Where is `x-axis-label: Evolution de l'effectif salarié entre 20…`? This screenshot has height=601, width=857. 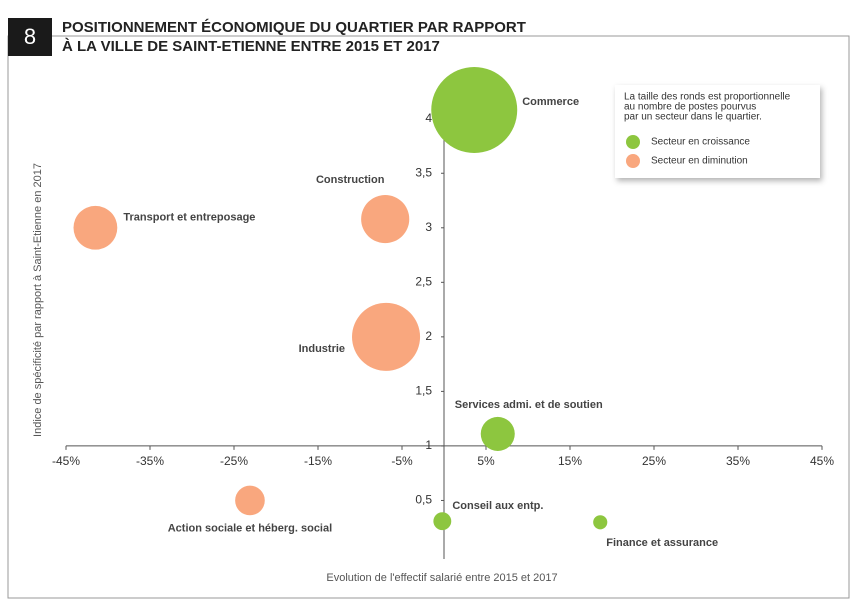 x-axis-label: Evolution de l'effectif salarié entre 20… is located at coordinates (441, 578).